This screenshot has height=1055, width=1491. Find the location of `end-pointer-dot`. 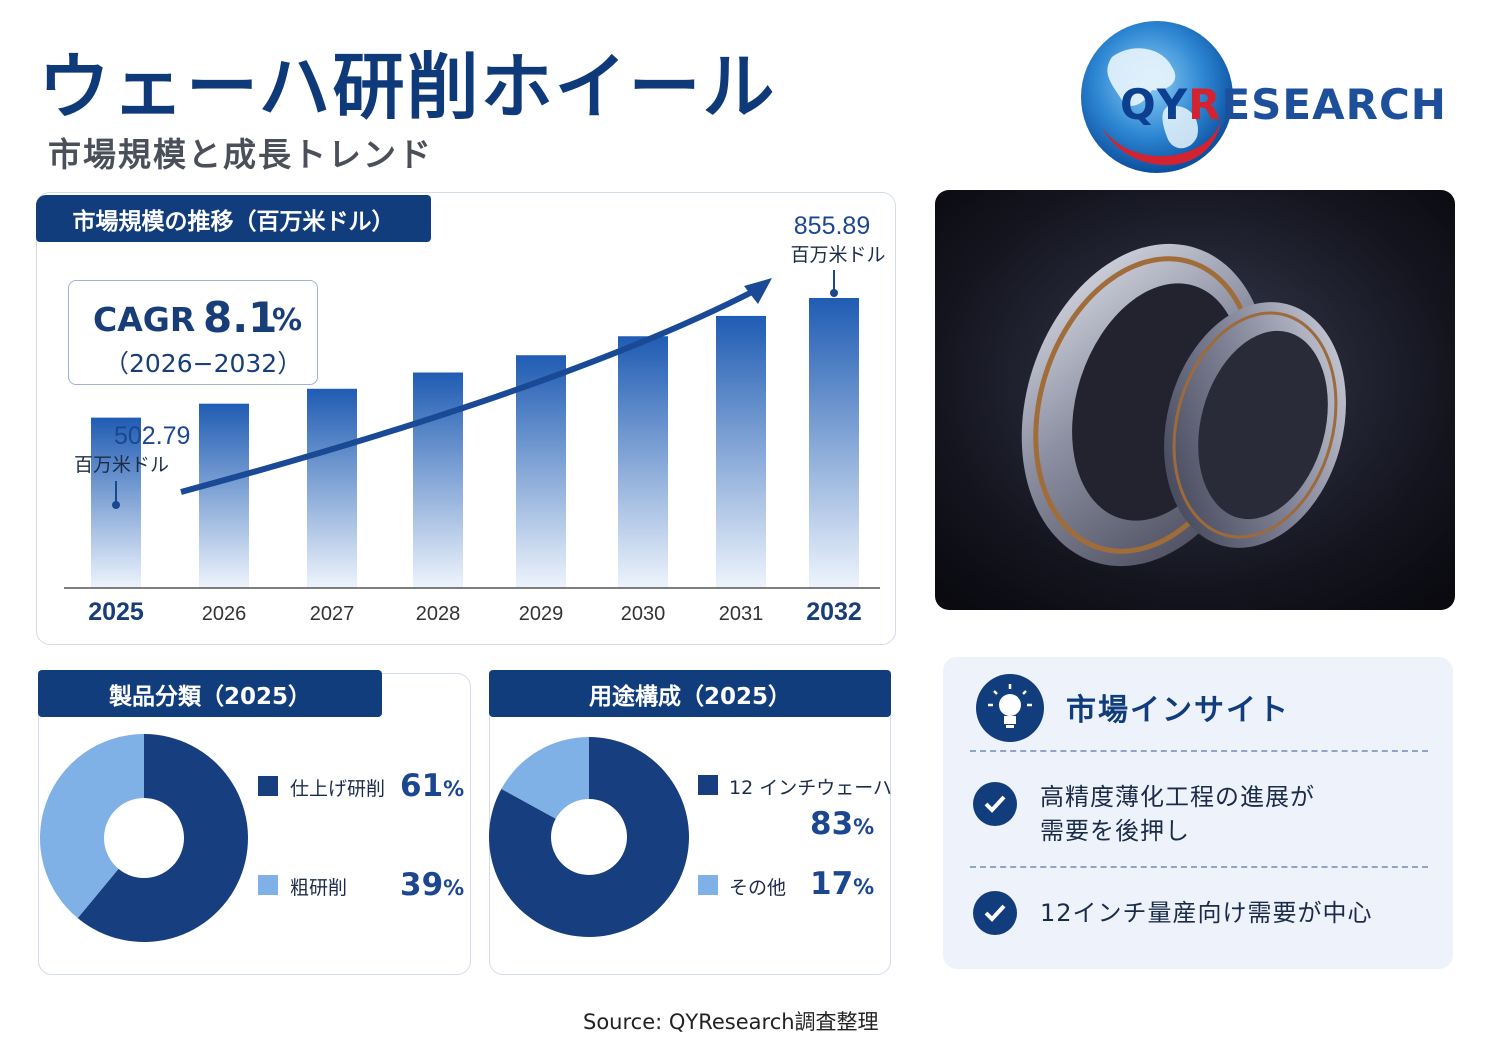

end-pointer-dot is located at coordinates (834, 293).